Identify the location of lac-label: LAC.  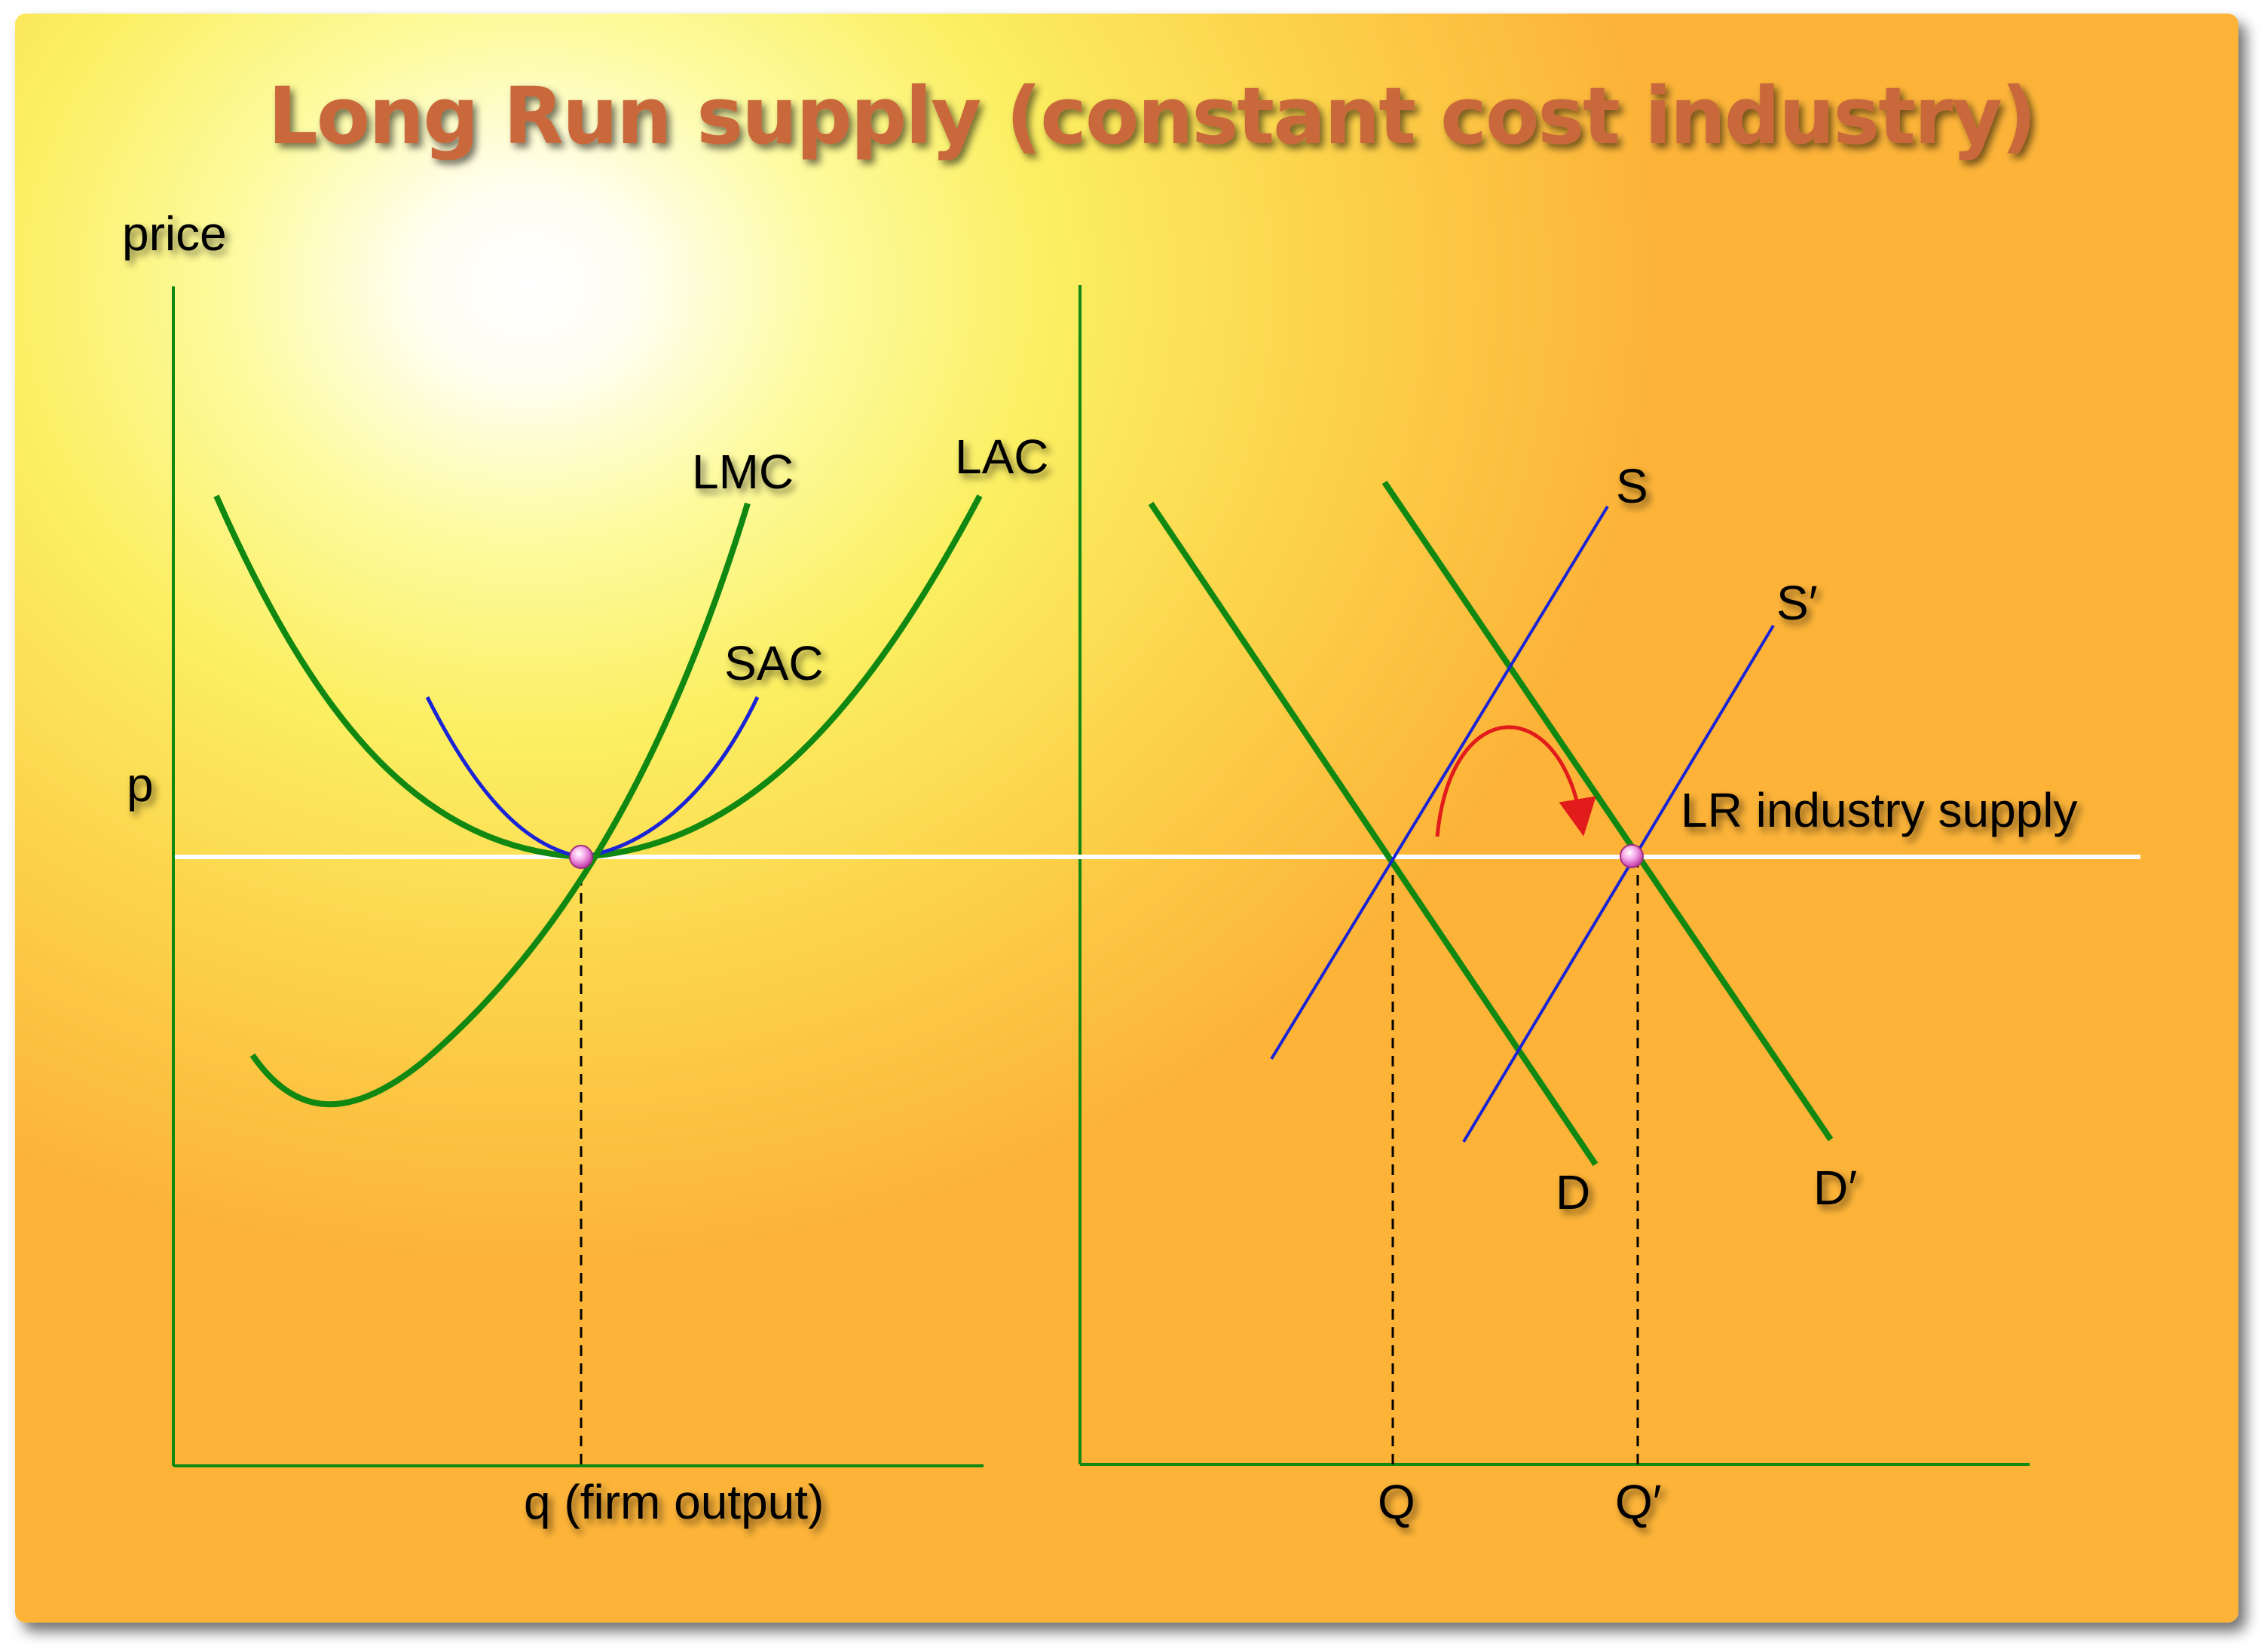
(1002, 457).